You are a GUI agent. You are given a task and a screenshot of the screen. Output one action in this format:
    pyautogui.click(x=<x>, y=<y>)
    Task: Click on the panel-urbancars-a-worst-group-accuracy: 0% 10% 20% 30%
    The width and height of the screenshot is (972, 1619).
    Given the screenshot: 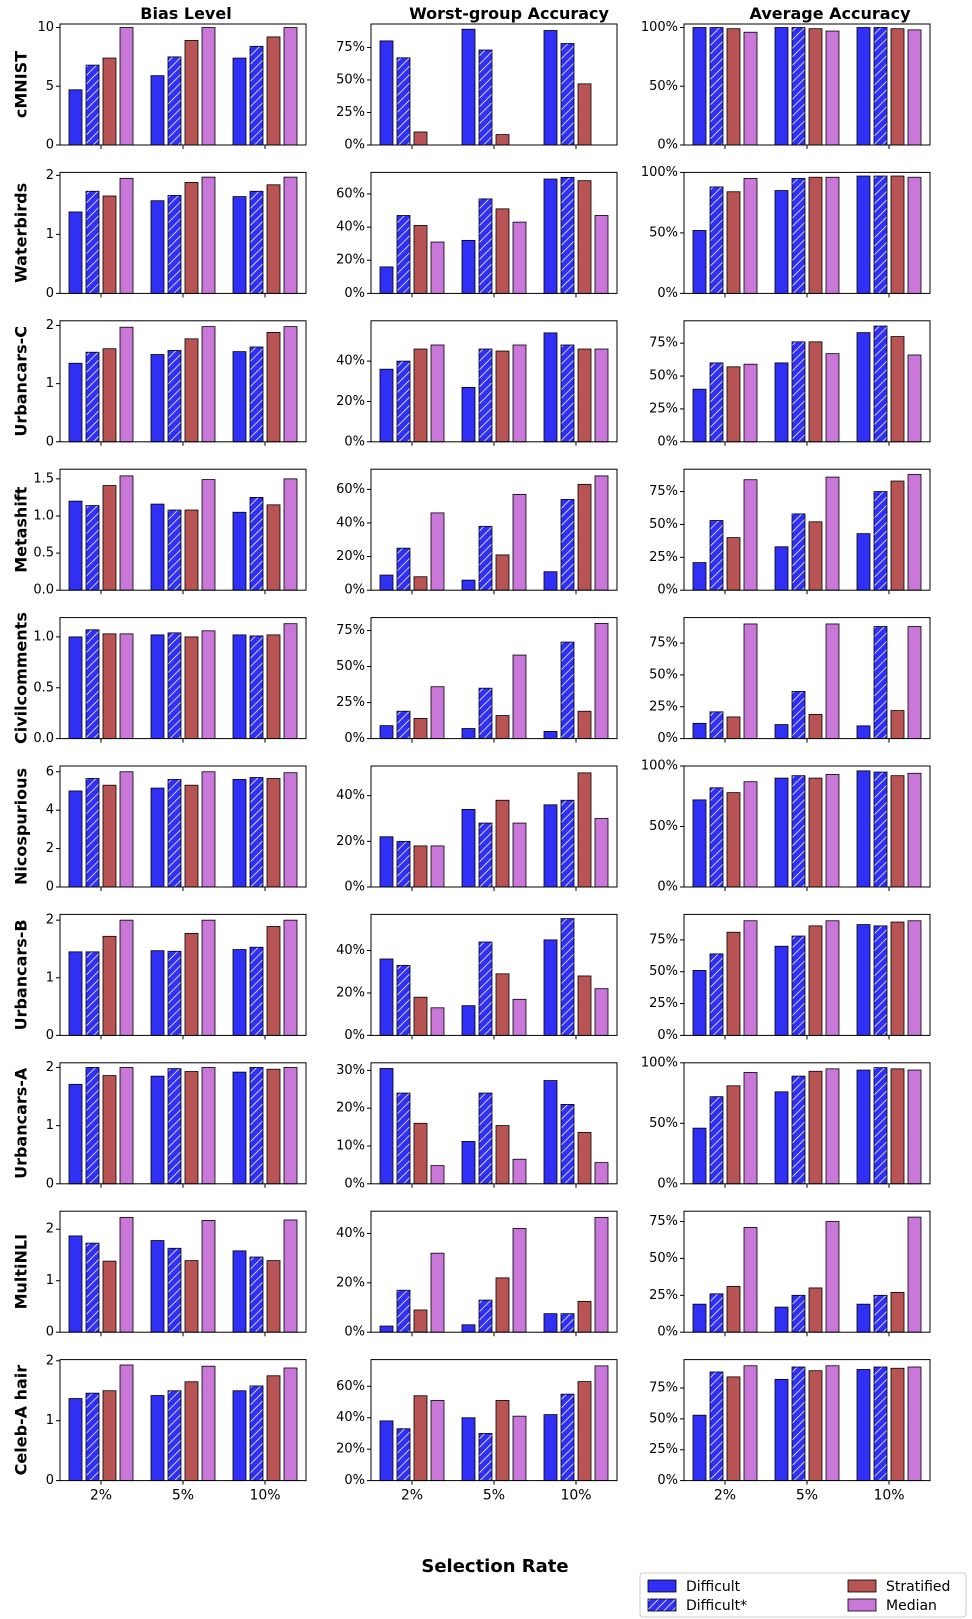 What is the action you would take?
    pyautogui.click(x=477, y=1126)
    